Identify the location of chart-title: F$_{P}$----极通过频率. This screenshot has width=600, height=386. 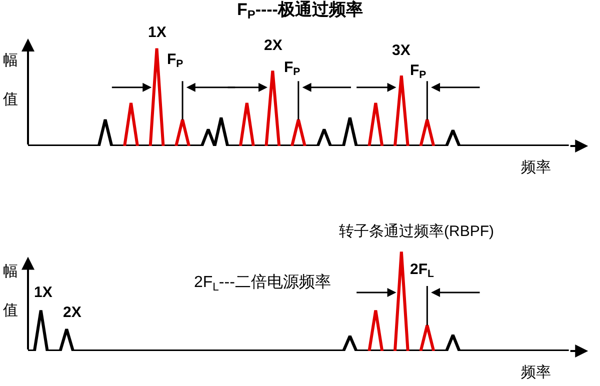
(300, 11).